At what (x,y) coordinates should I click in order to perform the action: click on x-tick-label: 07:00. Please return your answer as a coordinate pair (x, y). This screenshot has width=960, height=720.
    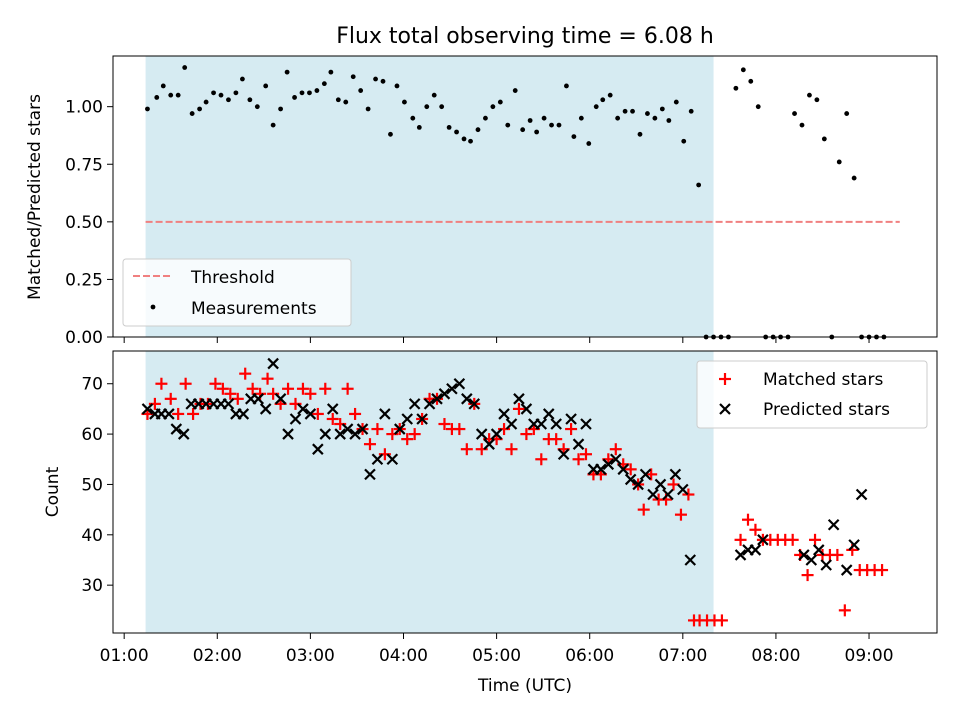
    Looking at the image, I should click on (682, 656).